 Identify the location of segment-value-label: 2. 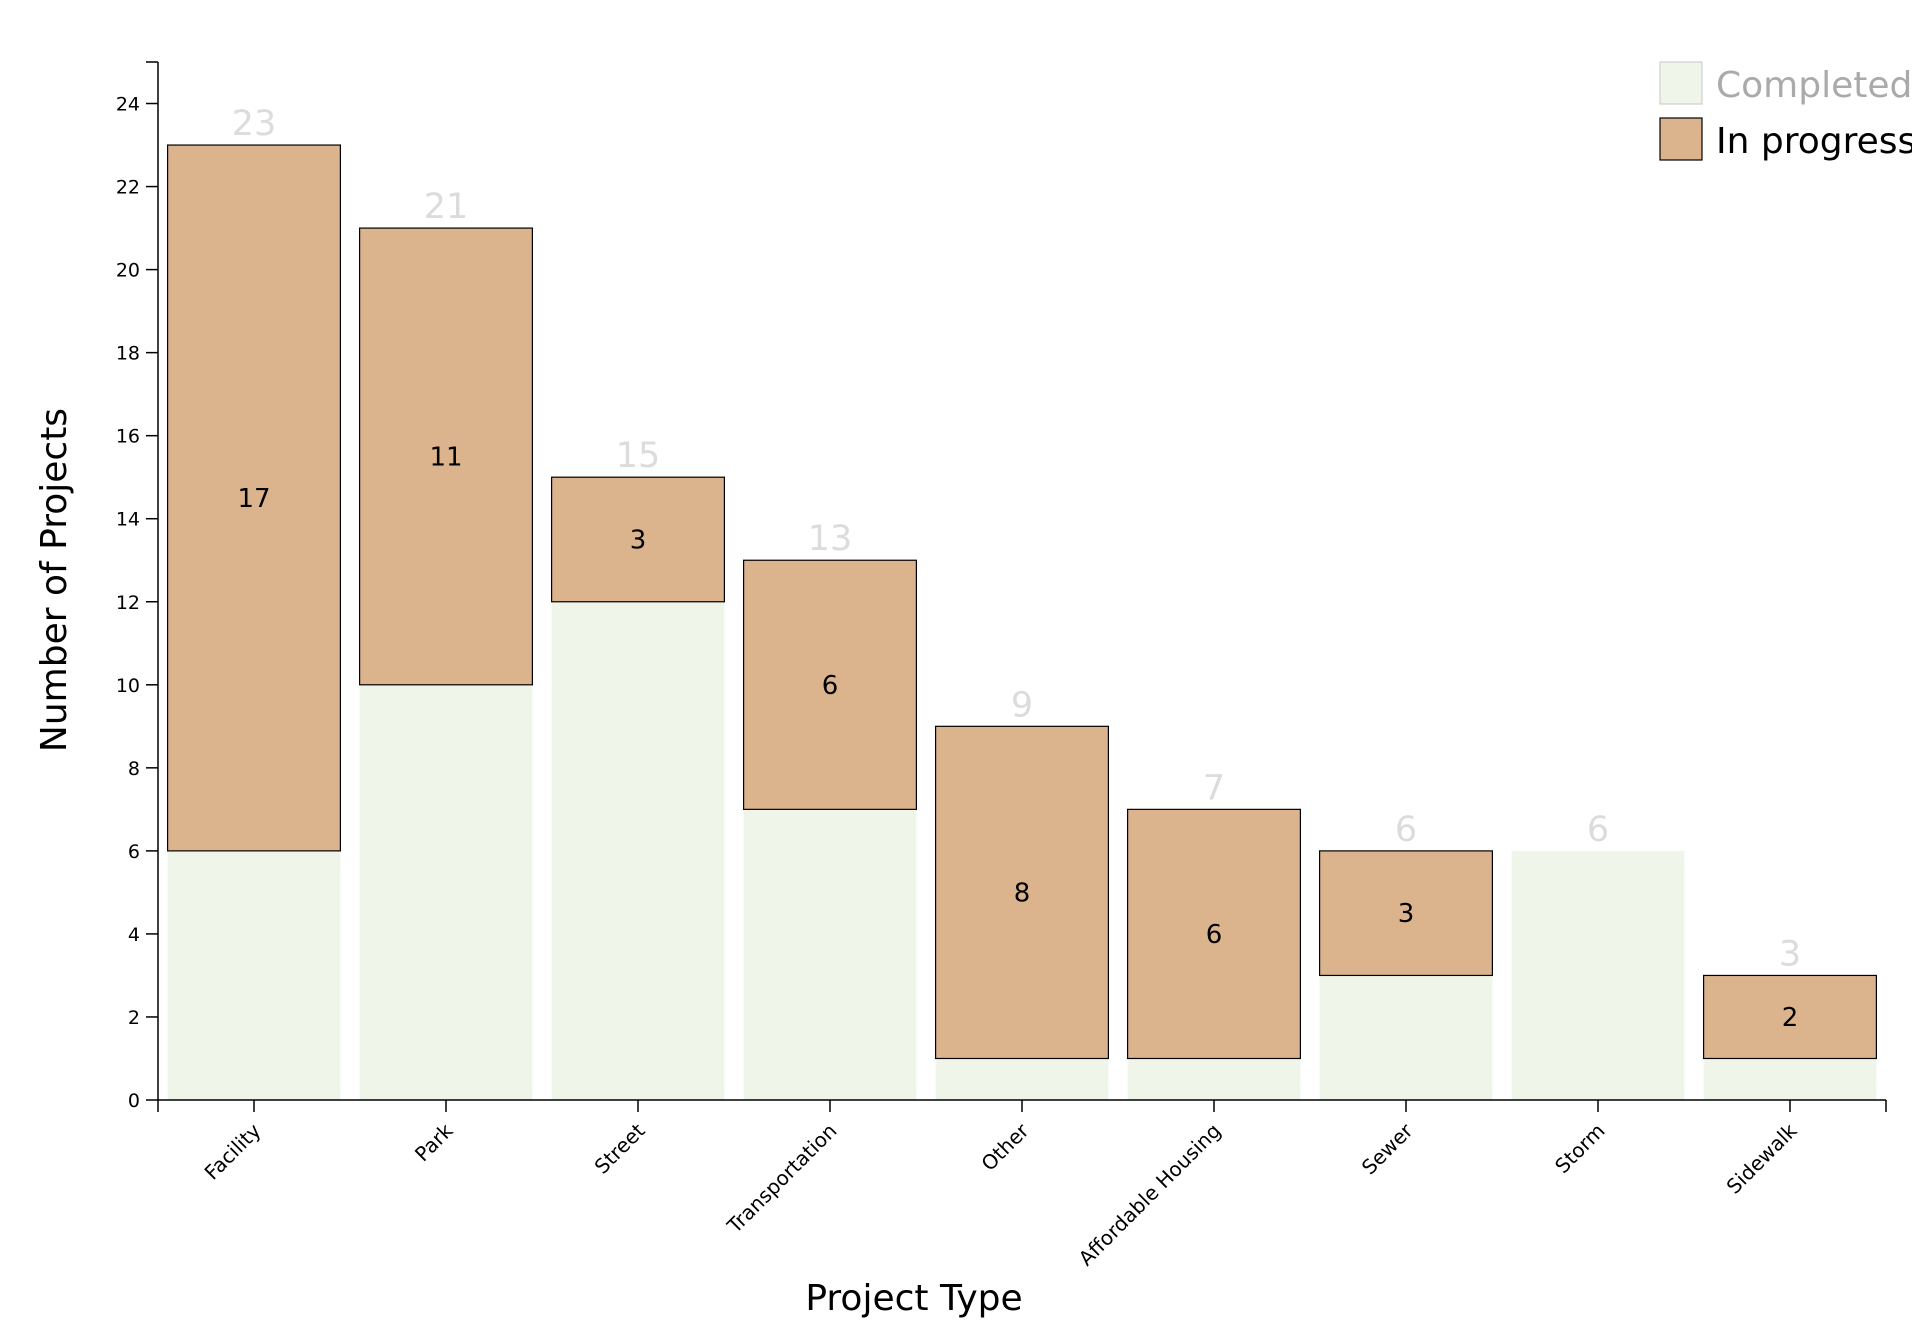
(1790, 1018).